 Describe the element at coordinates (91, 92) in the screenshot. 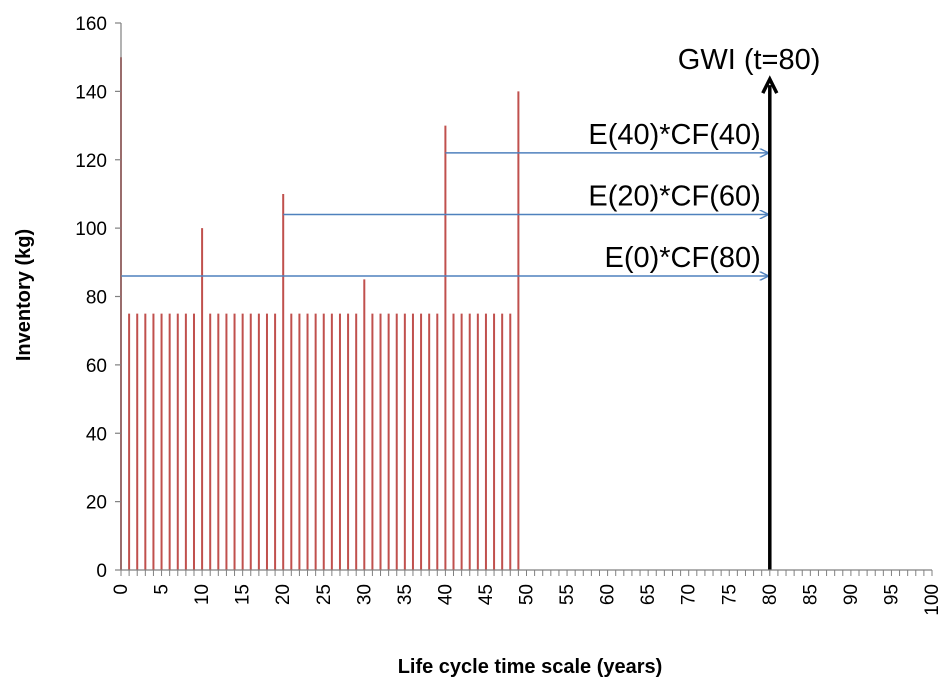

I see `y-tick-label: 140` at that location.